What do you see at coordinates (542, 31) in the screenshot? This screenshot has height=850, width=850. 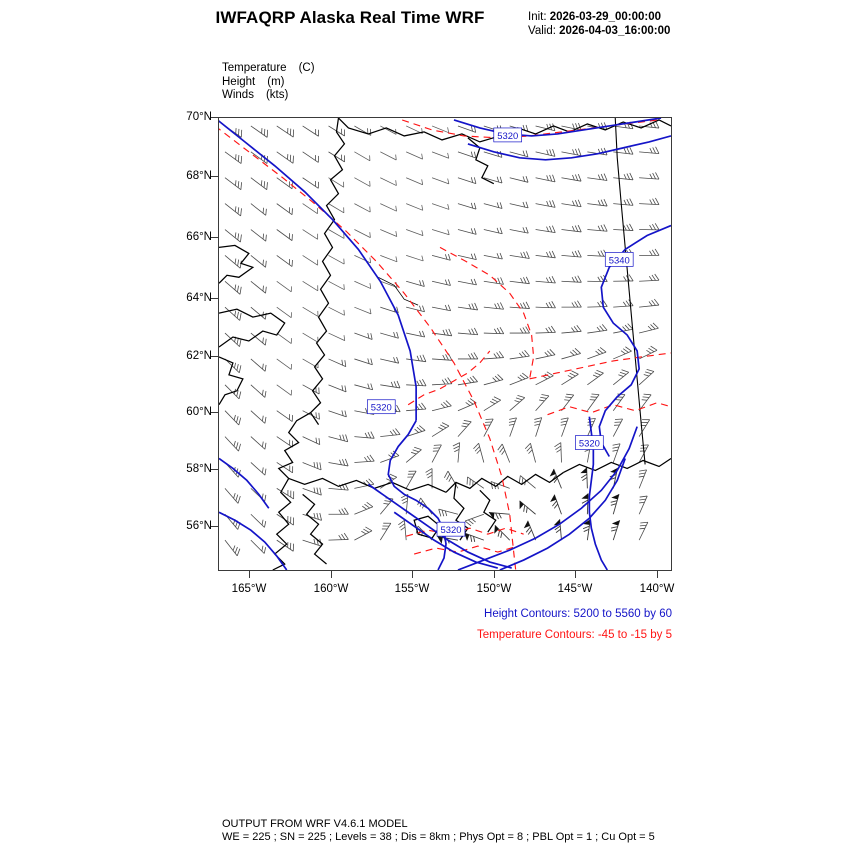 I see `valid-label: Valid:` at bounding box center [542, 31].